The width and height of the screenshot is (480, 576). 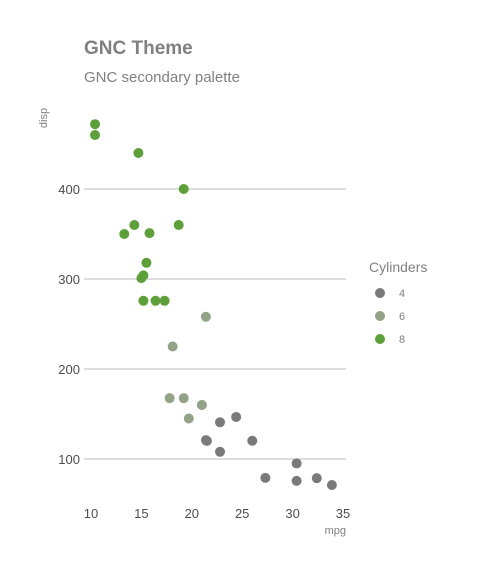 What do you see at coordinates (292, 513) in the screenshot?
I see `x-tick-label: 30` at bounding box center [292, 513].